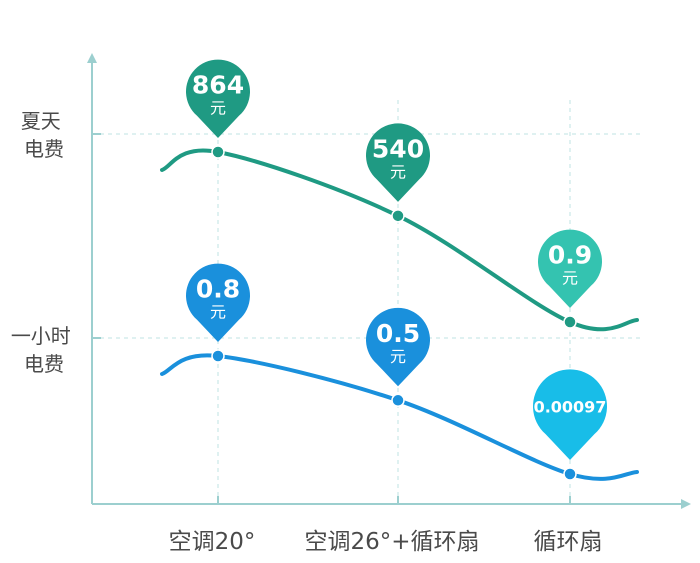 This screenshot has height=563, width=700. I want to click on y-label-hourly-line1: 一小时, so click(41, 336).